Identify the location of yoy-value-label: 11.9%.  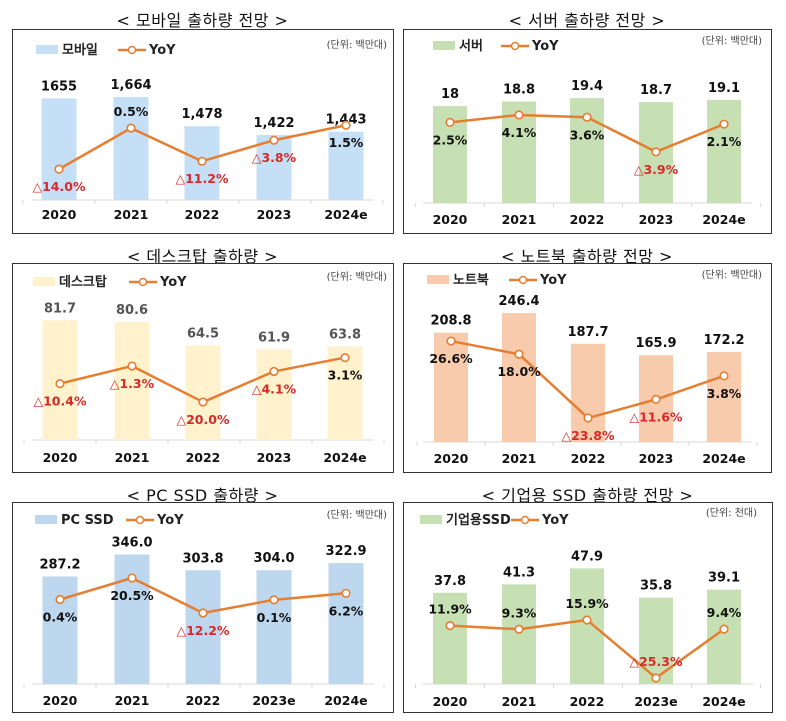
(450, 609).